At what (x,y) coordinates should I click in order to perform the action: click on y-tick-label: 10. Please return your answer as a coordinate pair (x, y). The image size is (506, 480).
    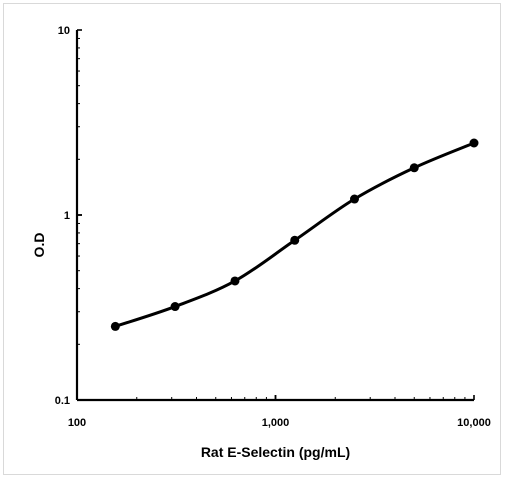
    Looking at the image, I should click on (64, 31).